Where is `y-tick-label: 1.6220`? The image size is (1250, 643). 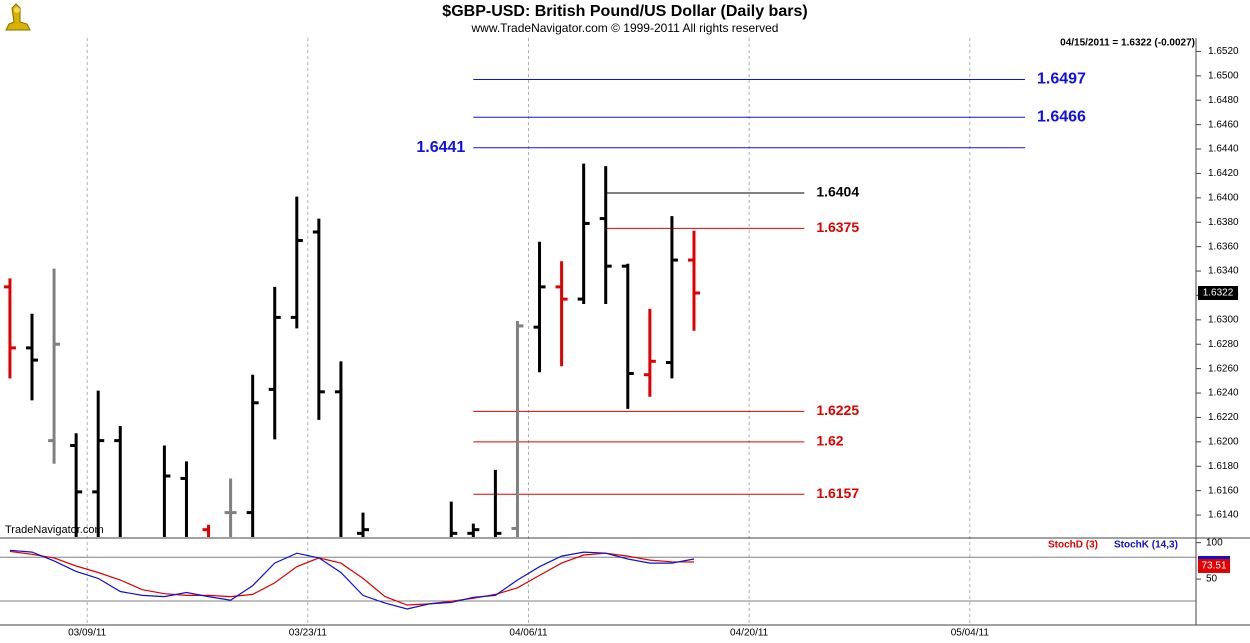 y-tick-label: 1.6220 is located at coordinates (1223, 417).